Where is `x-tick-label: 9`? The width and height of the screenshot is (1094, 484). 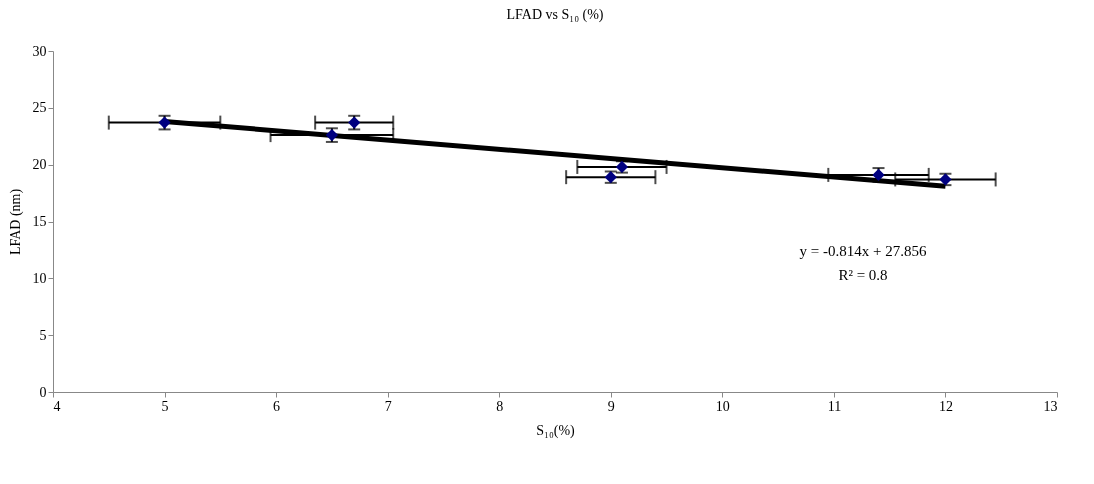 x-tick-label: 9 is located at coordinates (611, 406).